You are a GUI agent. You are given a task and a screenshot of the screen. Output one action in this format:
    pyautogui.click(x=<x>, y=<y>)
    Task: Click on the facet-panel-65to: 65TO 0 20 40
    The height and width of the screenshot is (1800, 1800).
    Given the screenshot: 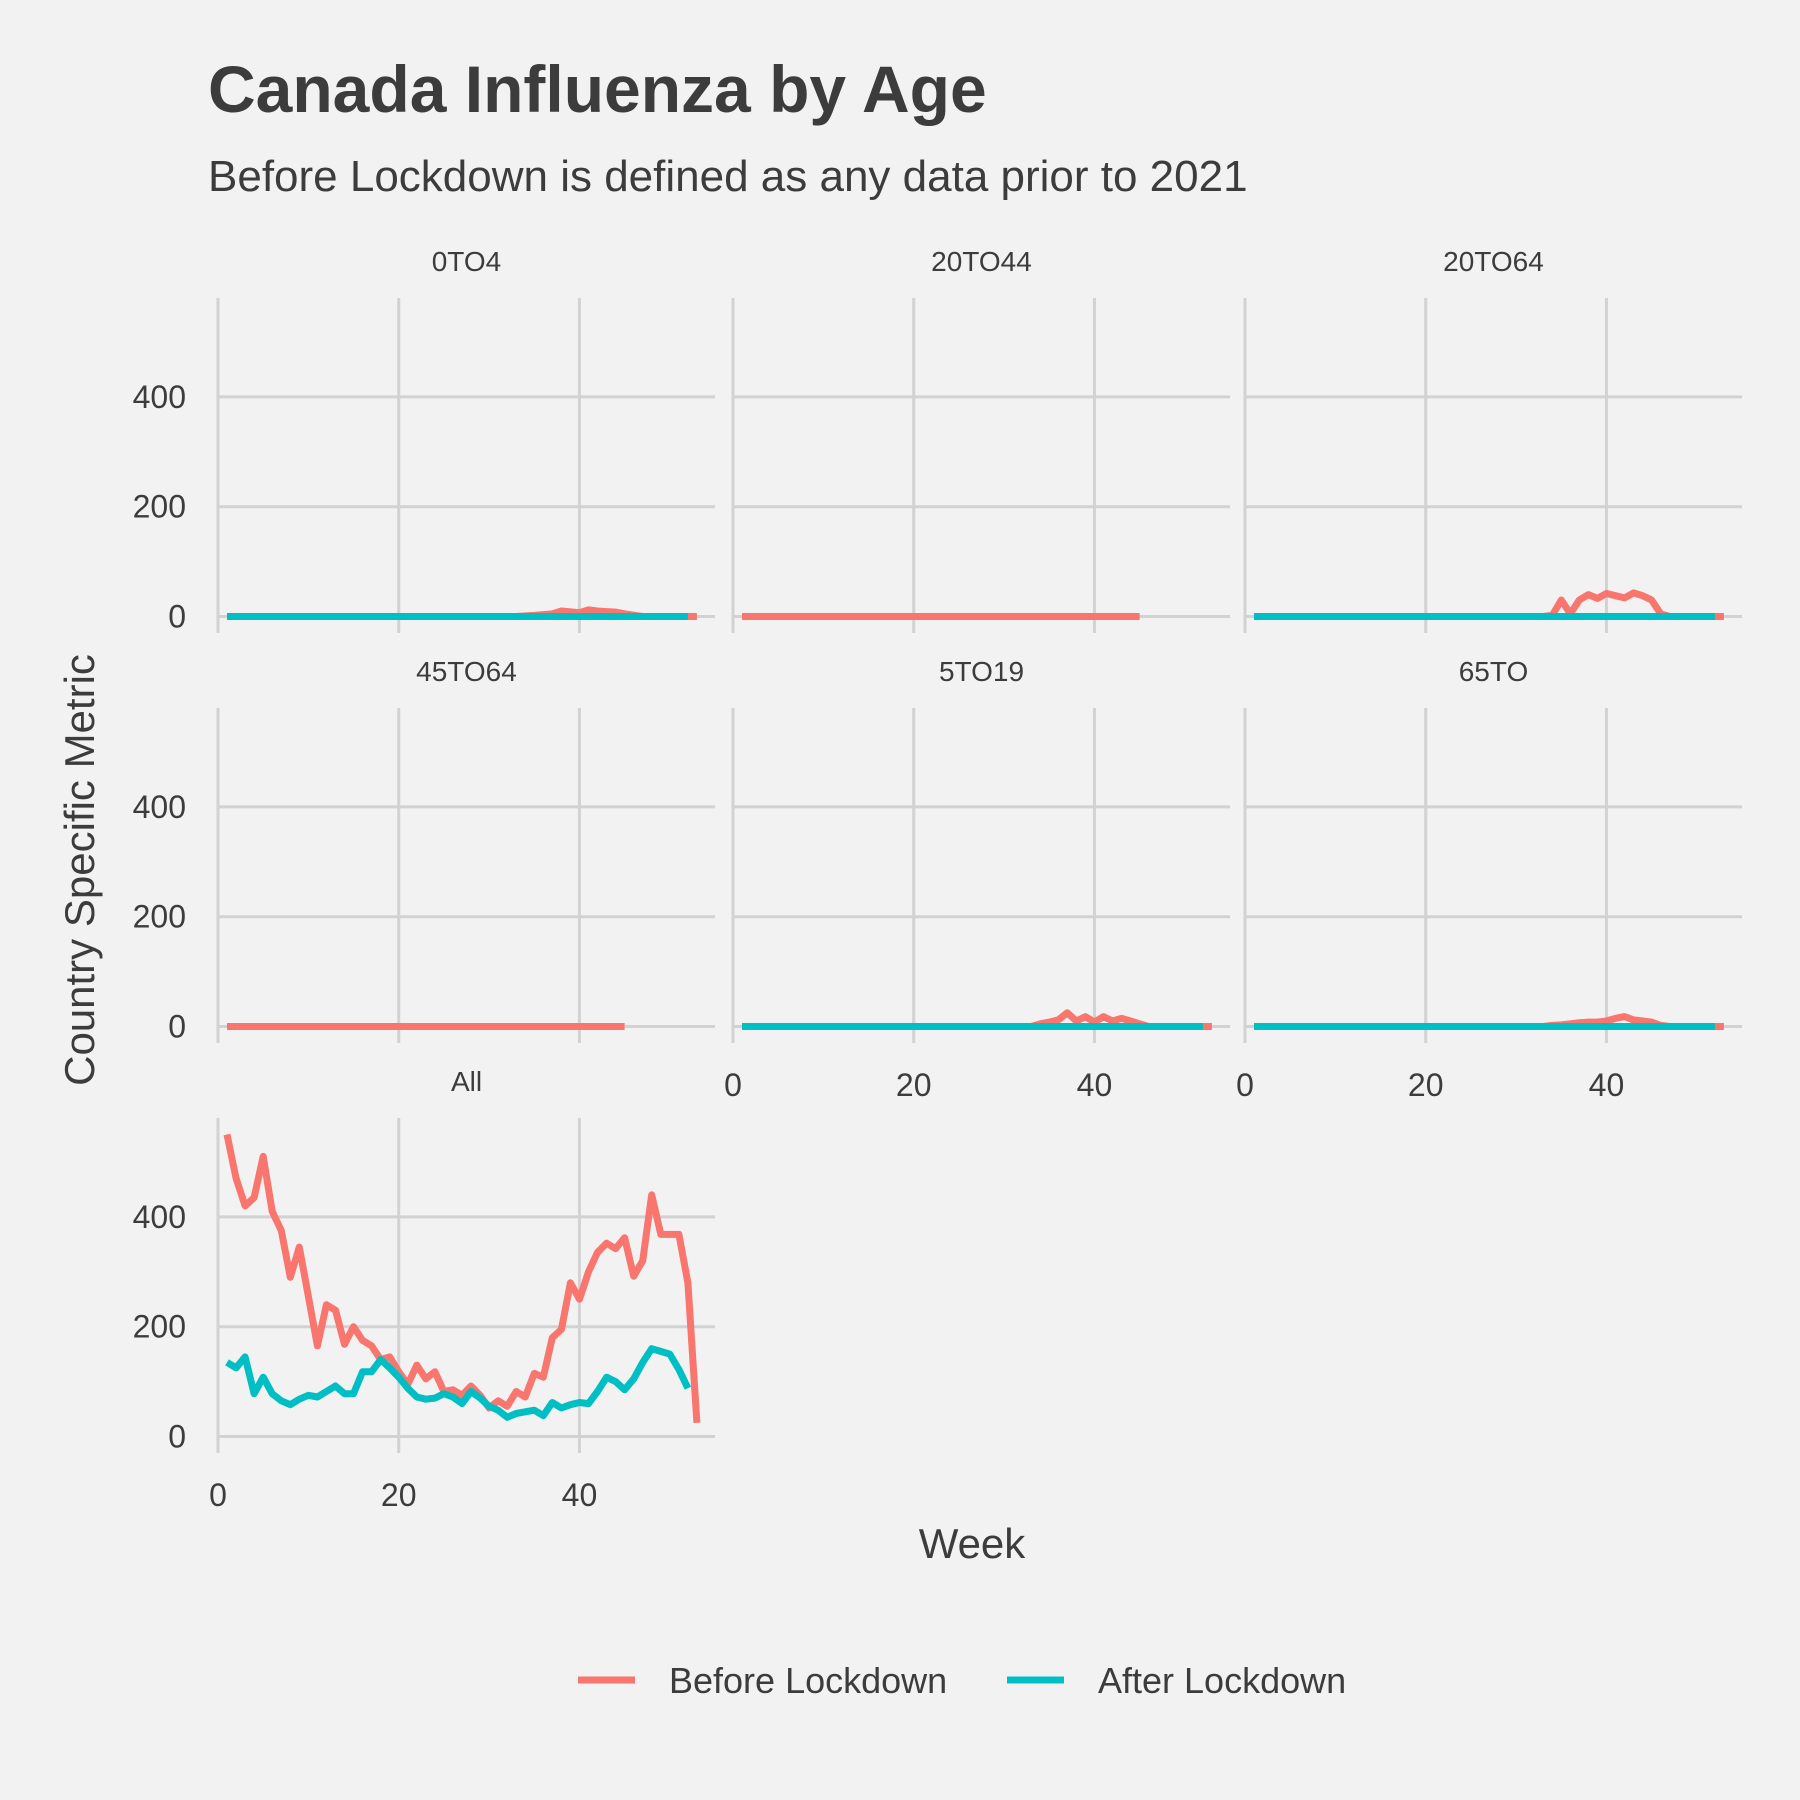 What is the action you would take?
    pyautogui.click(x=1489, y=879)
    